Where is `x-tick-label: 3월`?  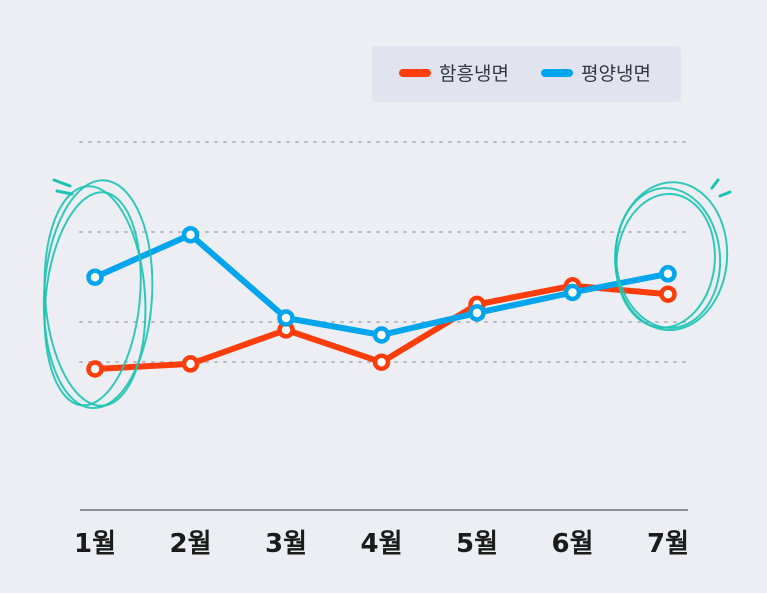 x-tick-label: 3월 is located at coordinates (286, 544).